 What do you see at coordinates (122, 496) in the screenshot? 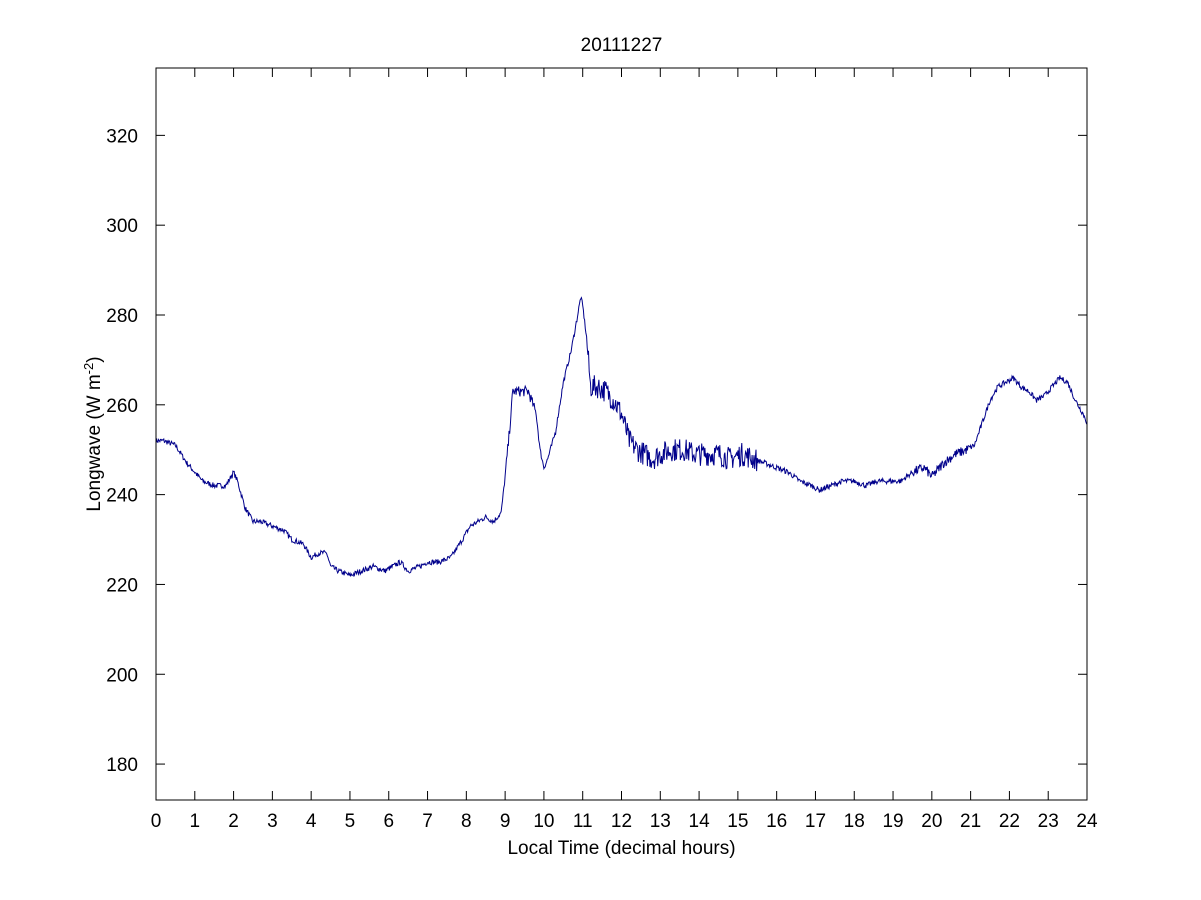
I see `y-tick-label: 240` at bounding box center [122, 496].